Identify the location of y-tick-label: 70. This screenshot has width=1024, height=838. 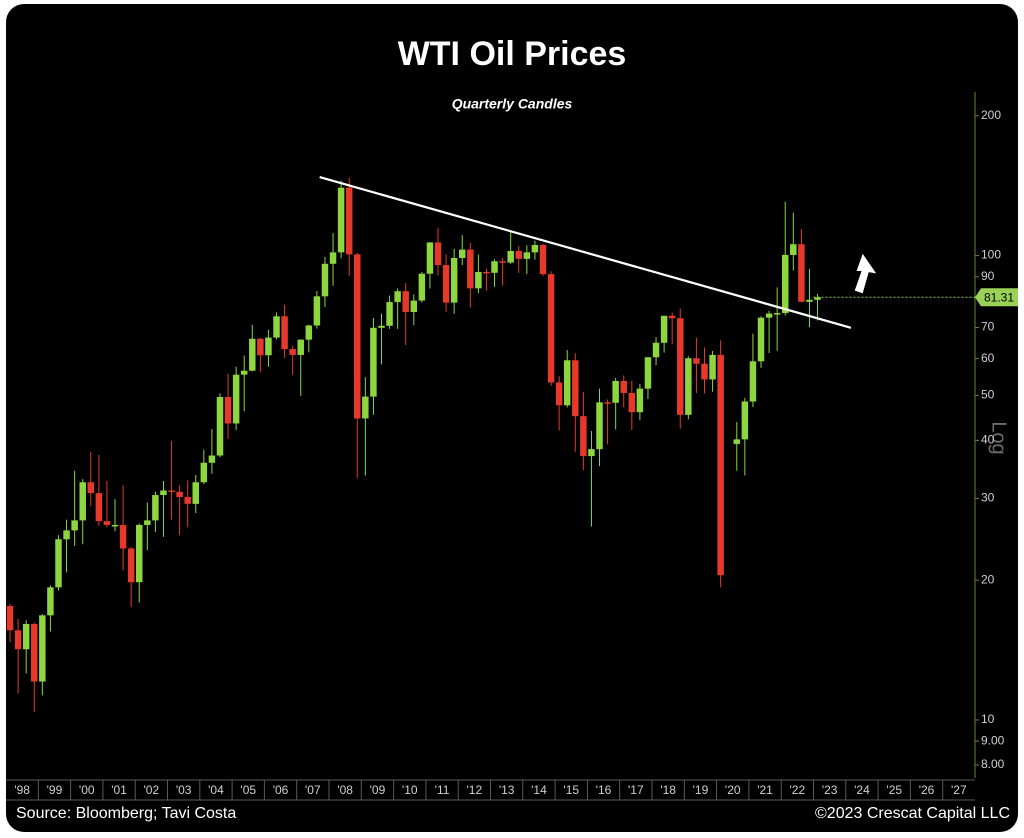
(988, 327).